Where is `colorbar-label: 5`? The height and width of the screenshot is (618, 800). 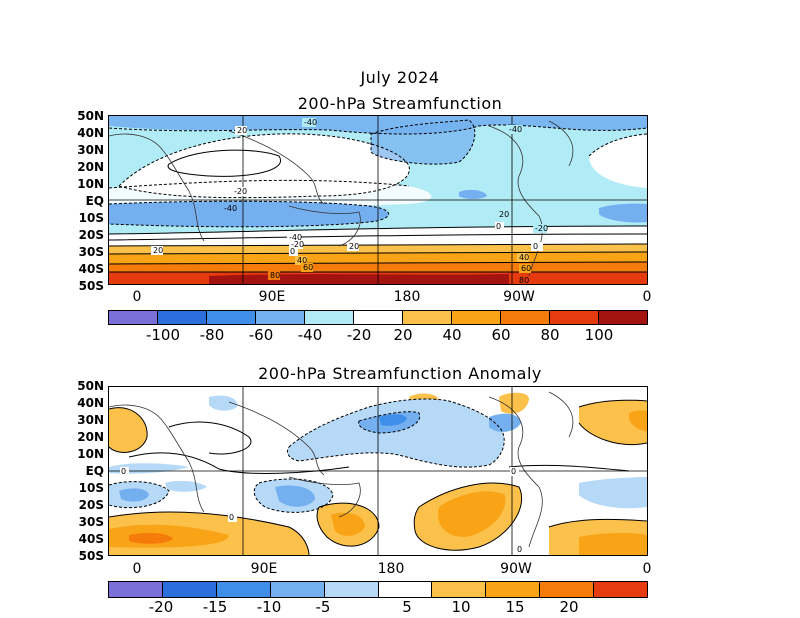
colorbar-label: 5 is located at coordinates (407, 607).